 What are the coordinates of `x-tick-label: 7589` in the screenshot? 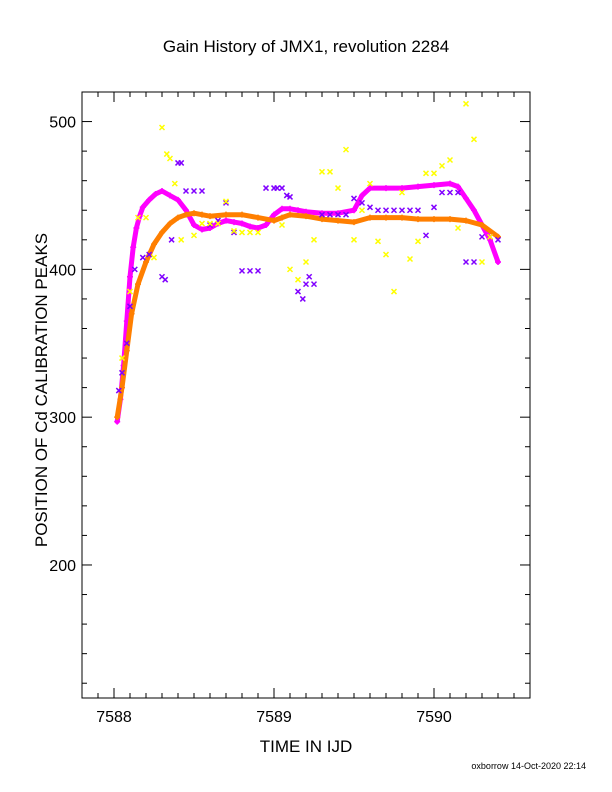 It's located at (274, 717).